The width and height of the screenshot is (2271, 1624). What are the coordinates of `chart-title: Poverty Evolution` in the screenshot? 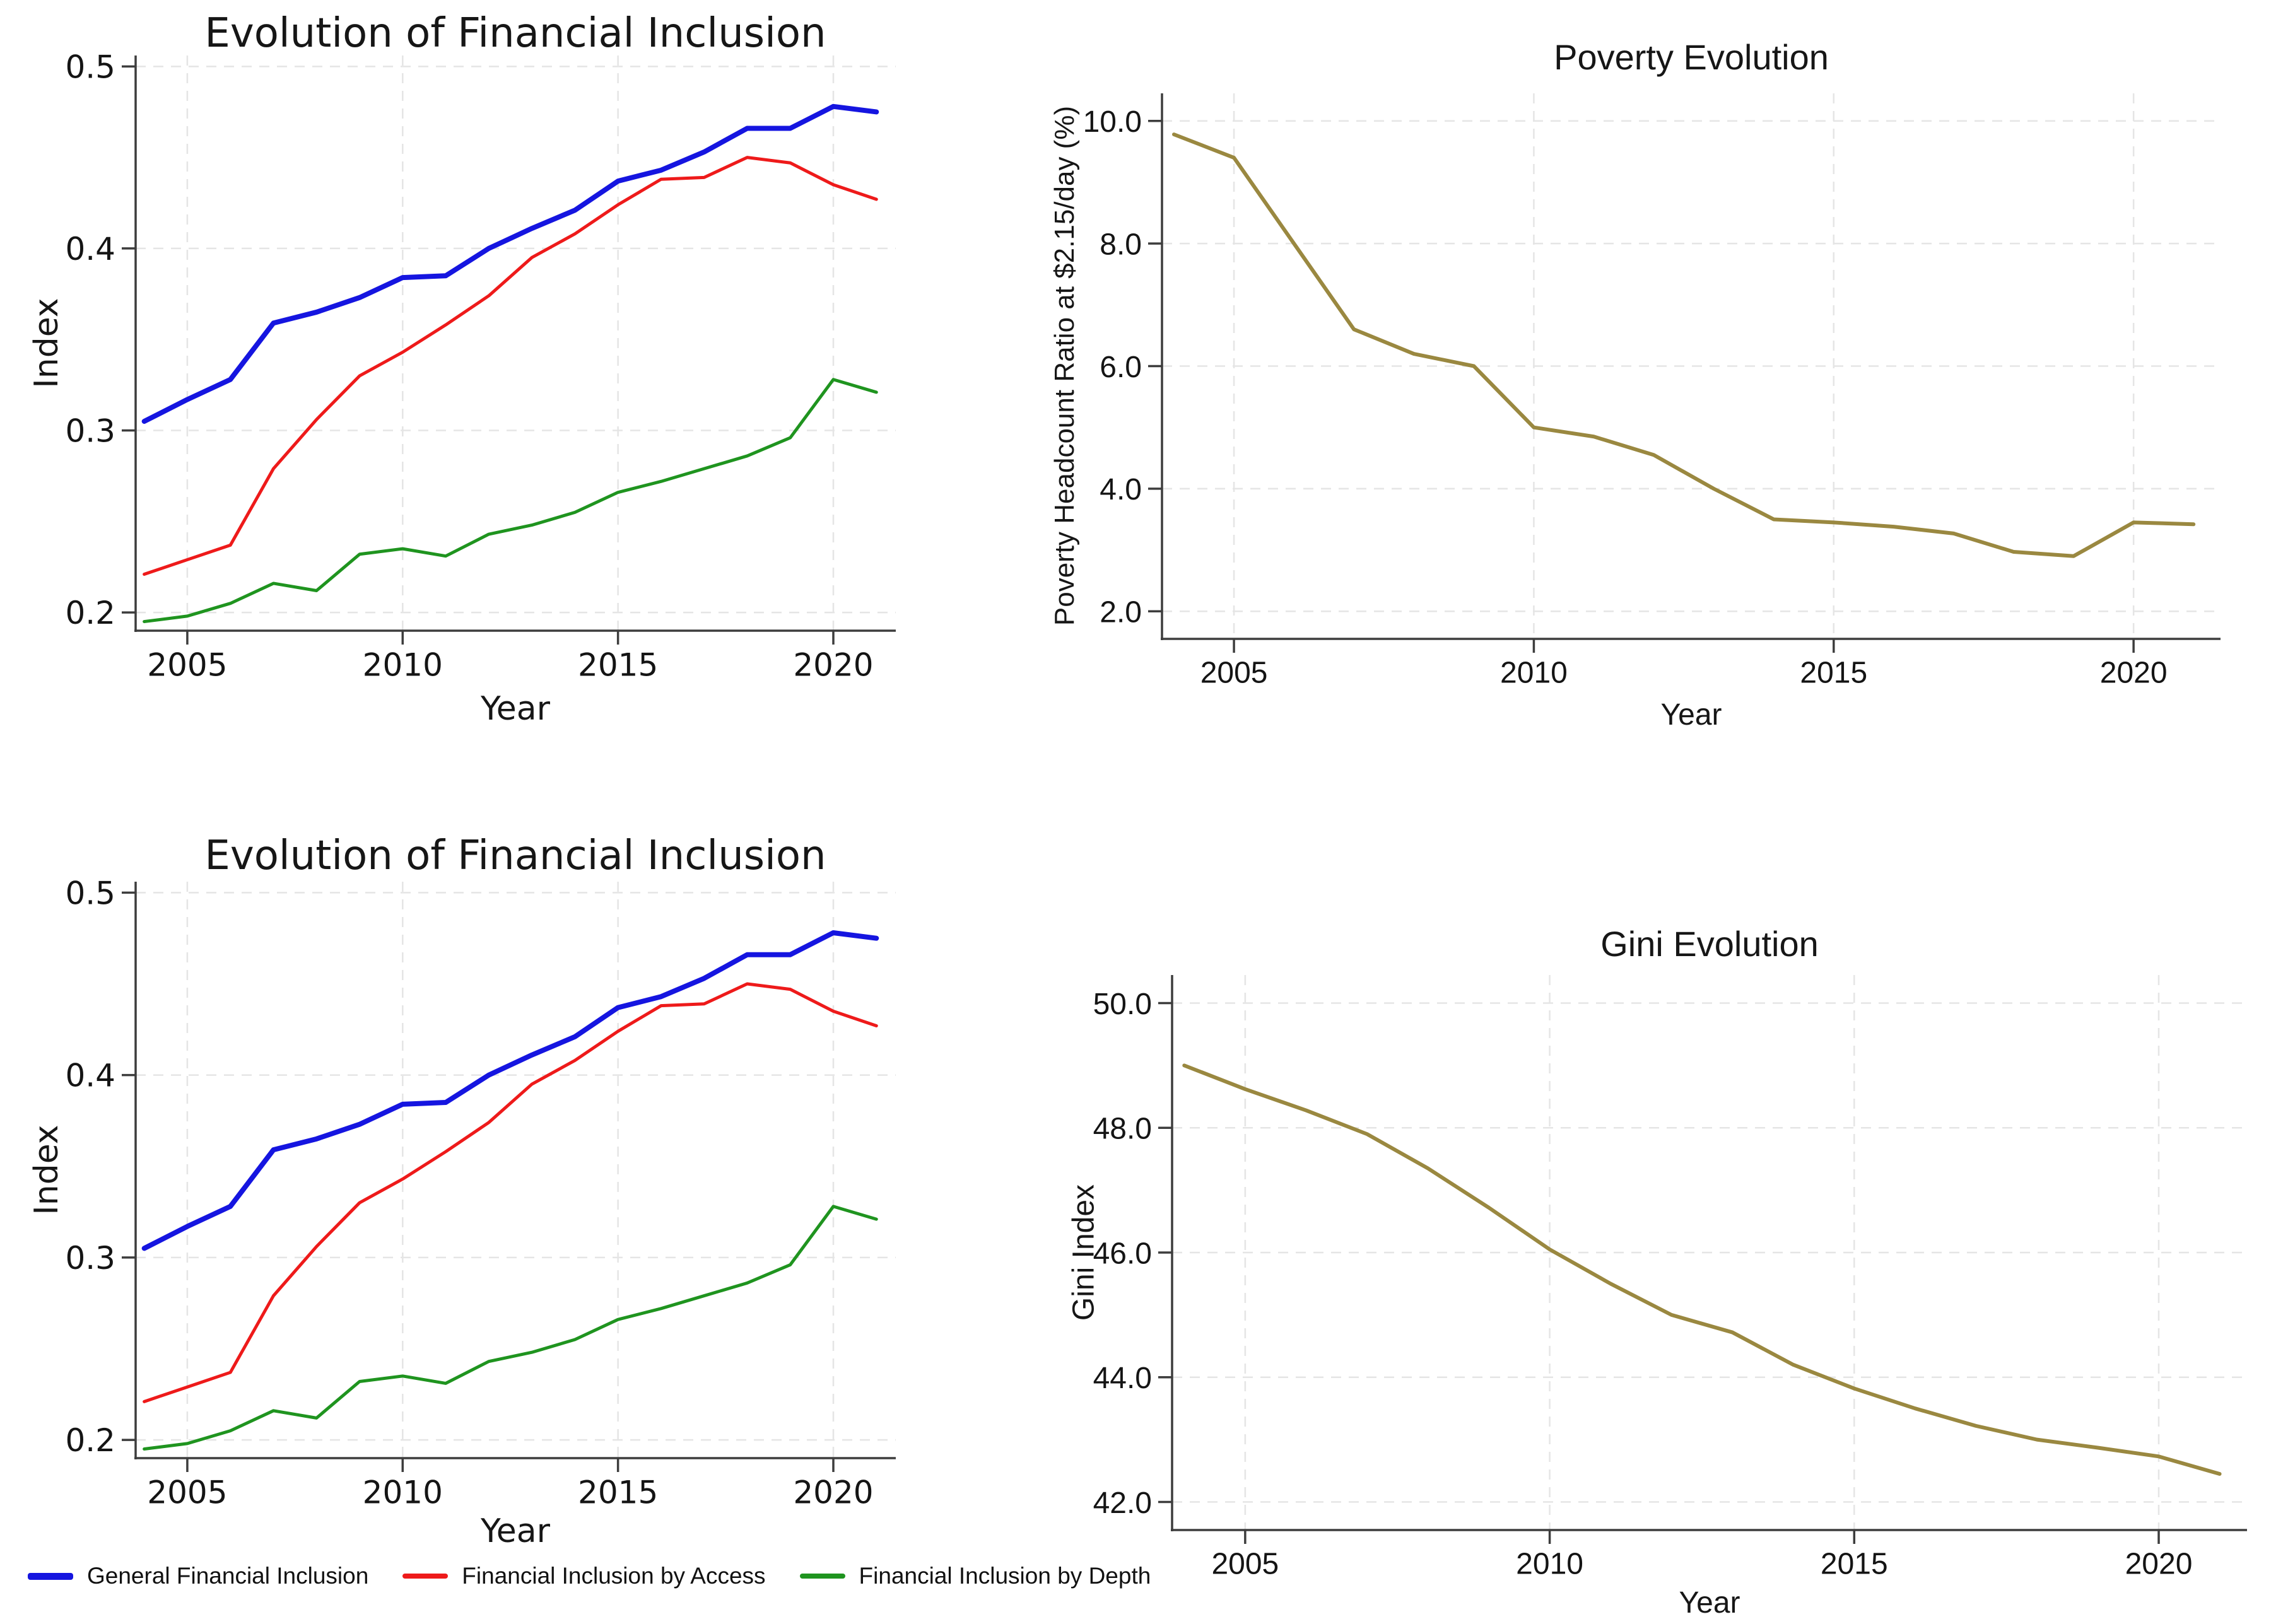 It's located at (1691, 57).